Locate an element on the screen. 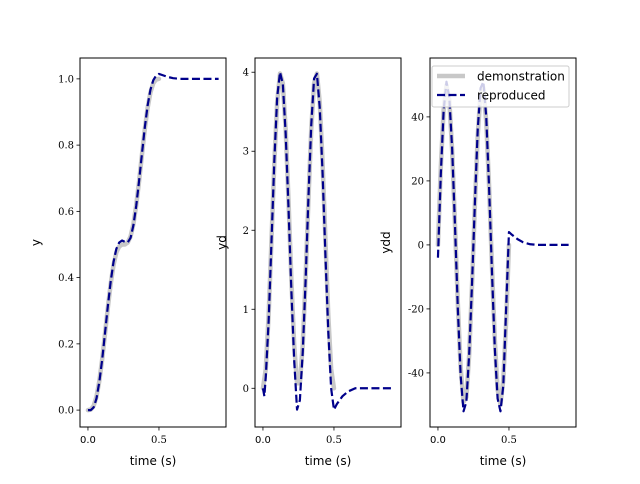 This screenshot has height=484, width=640. y-tick-label: 1.0 is located at coordinates (66, 79).